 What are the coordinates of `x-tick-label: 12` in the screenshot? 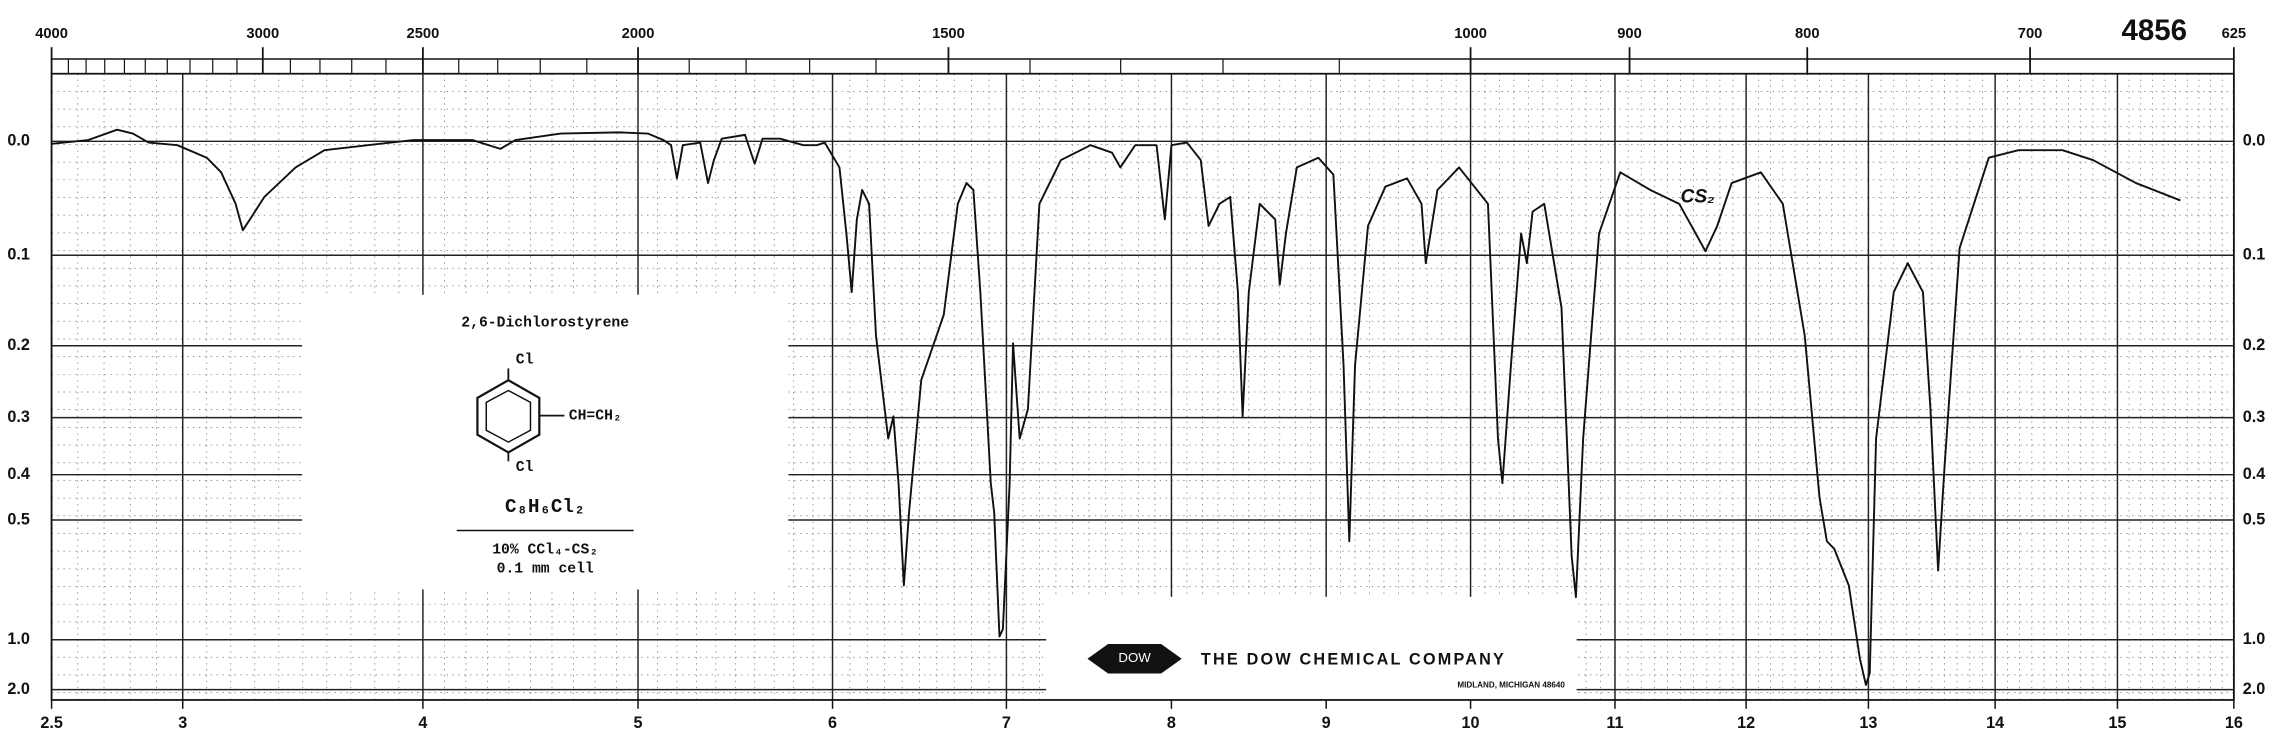 It's located at (1746, 723).